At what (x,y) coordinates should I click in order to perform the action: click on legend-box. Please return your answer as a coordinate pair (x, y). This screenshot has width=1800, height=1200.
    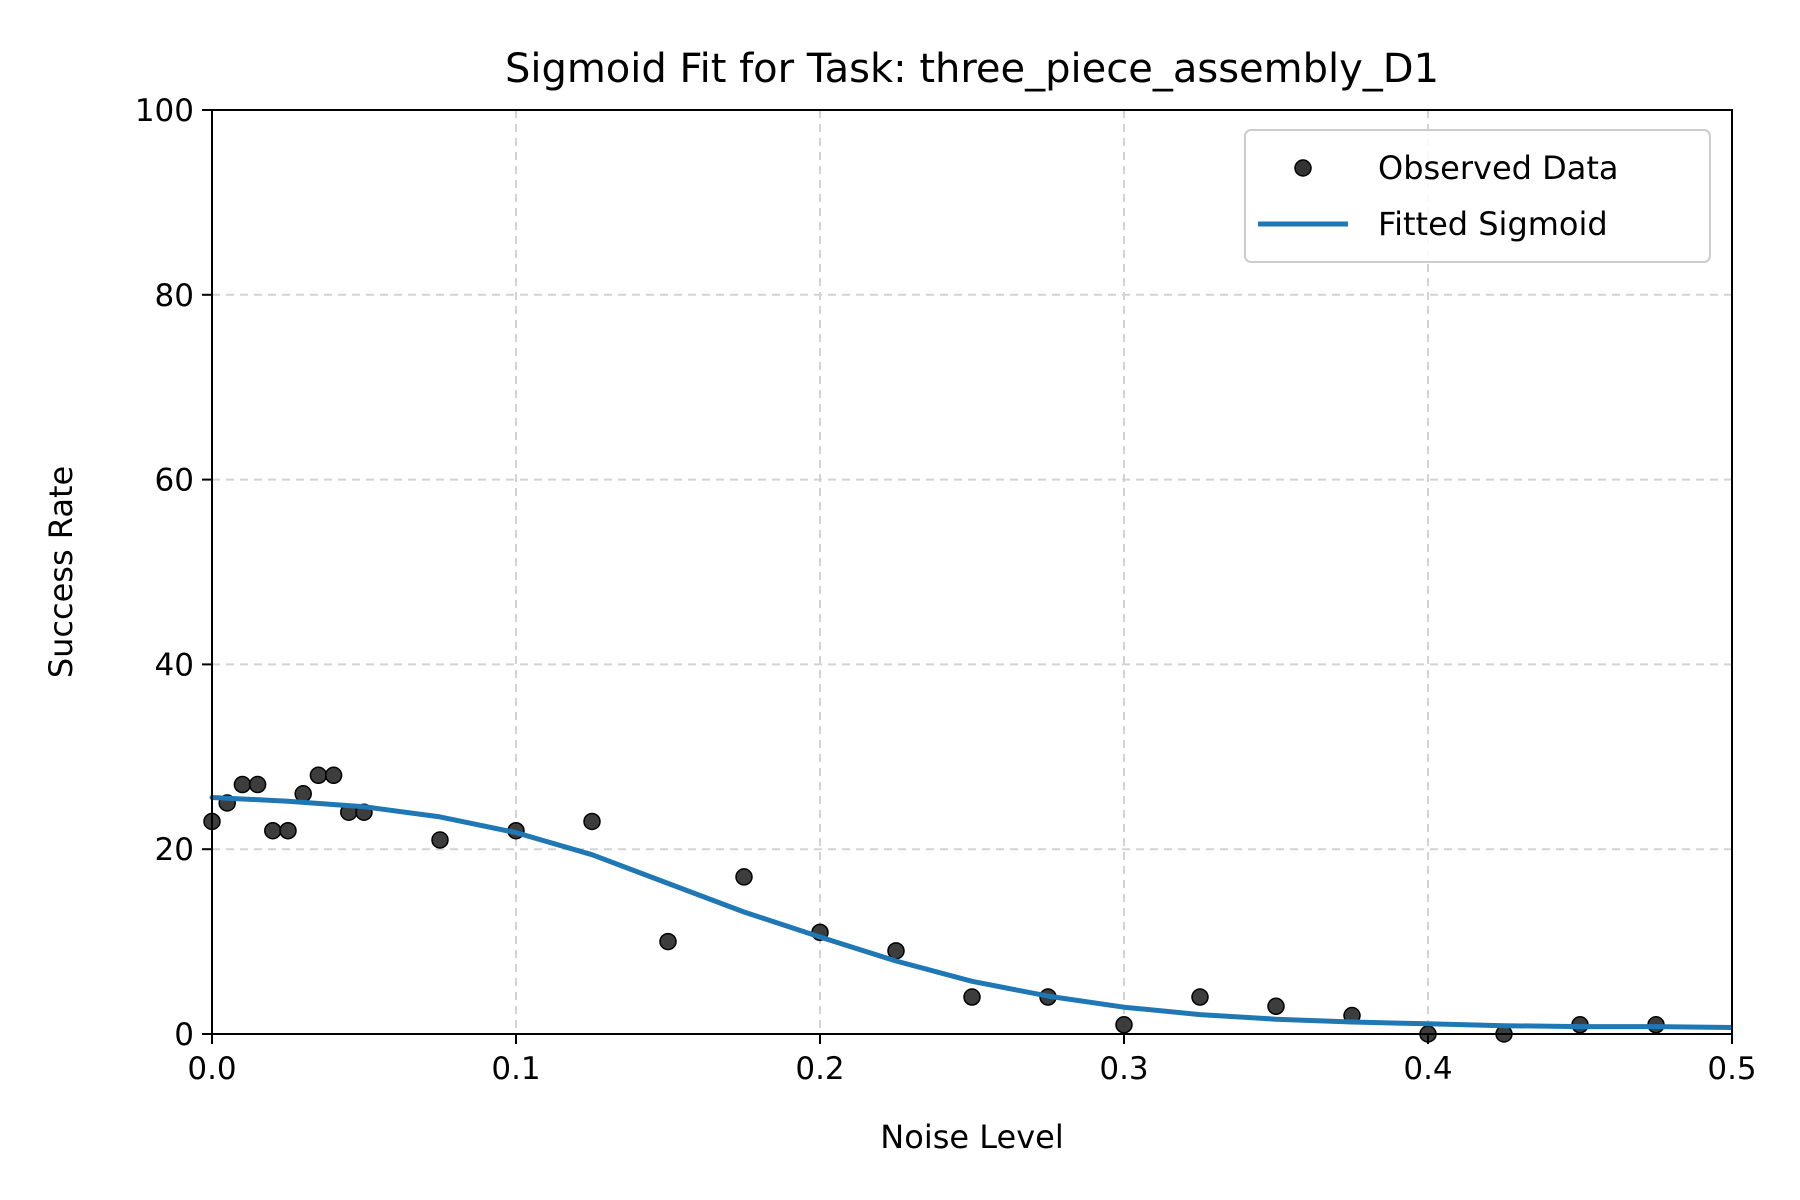
    Looking at the image, I should click on (1477, 196).